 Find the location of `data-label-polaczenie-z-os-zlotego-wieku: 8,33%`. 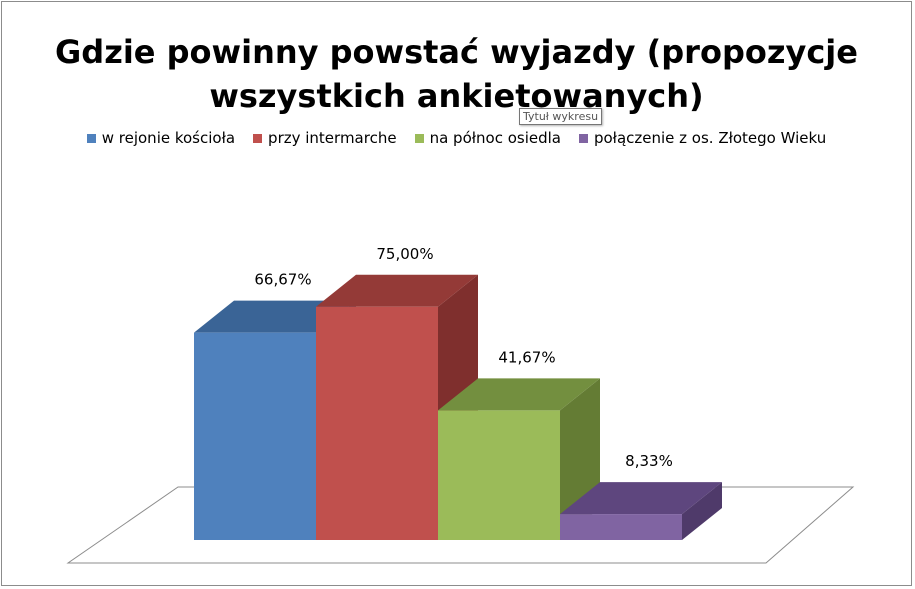

data-label-polaczenie-z-os-zlotego-wieku: 8,33% is located at coordinates (649, 461).